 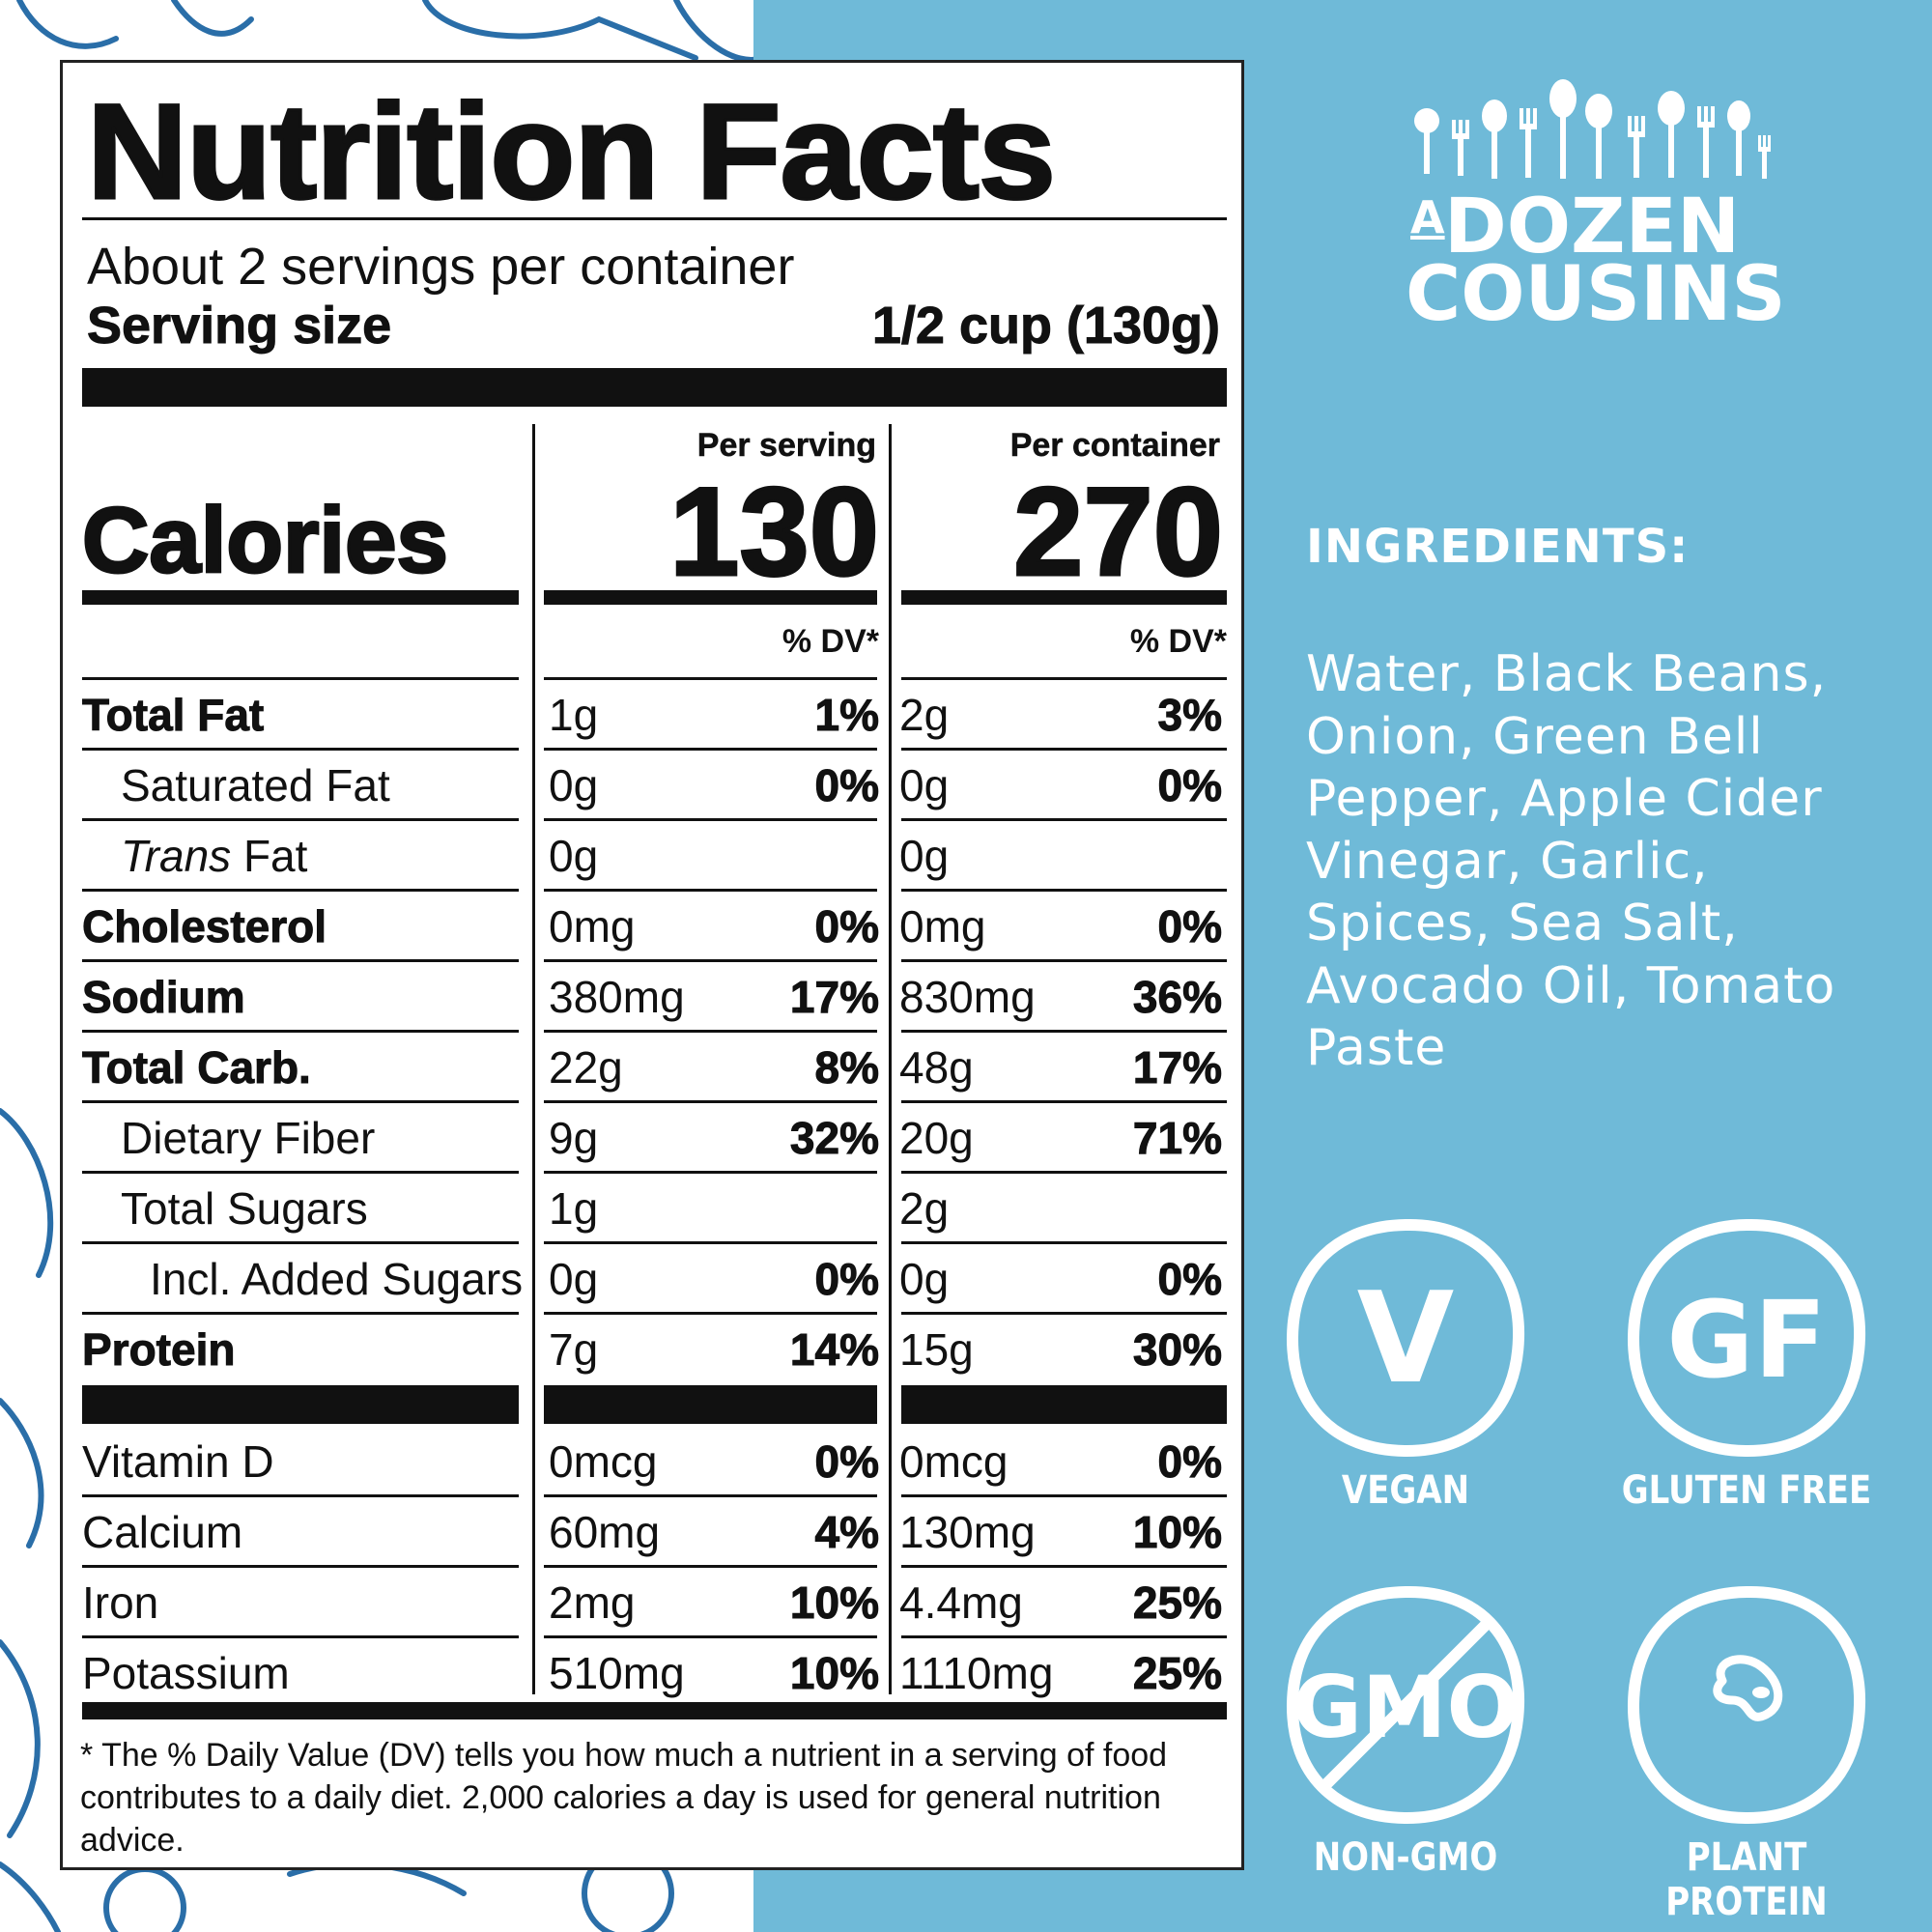 I want to click on container-amount: 0mg, so click(x=942, y=926).